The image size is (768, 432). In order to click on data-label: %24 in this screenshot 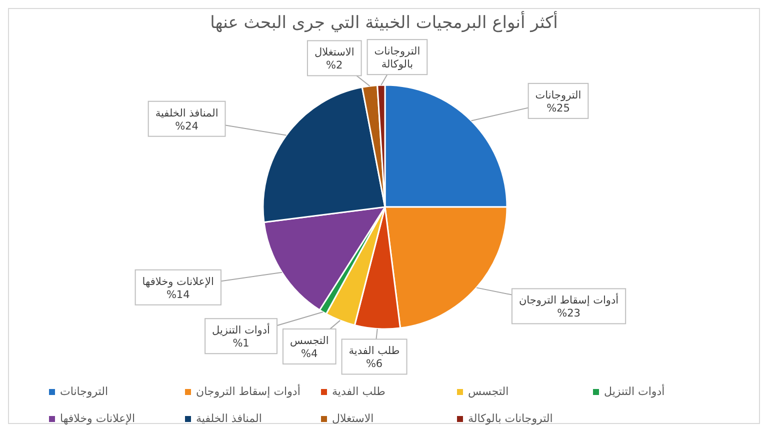, I will do `click(187, 126)`.